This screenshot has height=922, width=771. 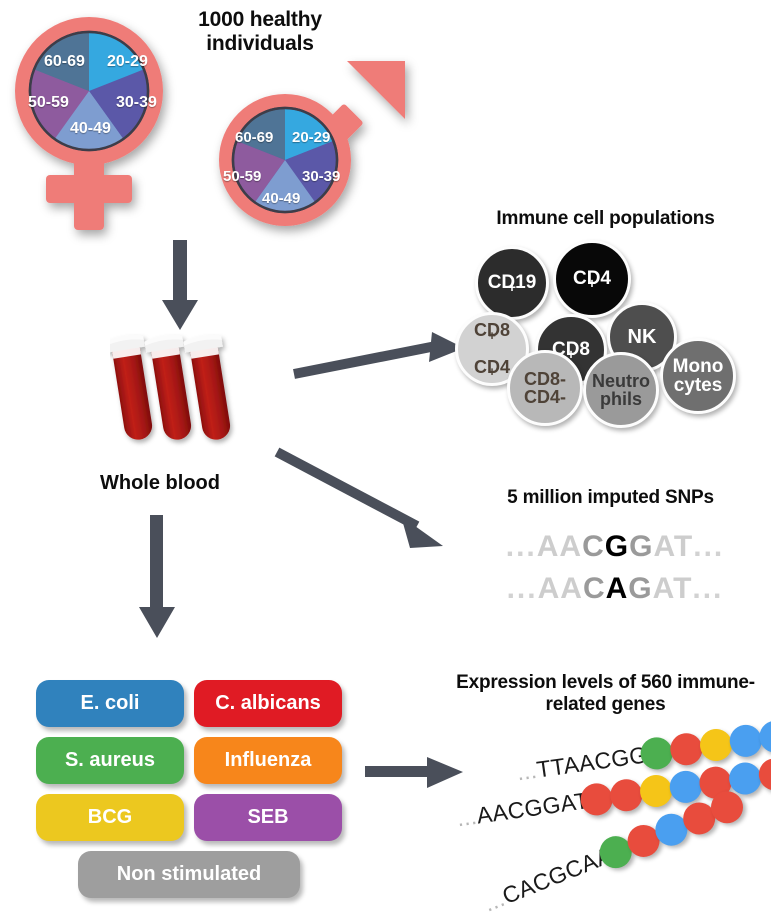 I want to click on stimulus-chip-non-stimulated: Non stimulated, so click(x=189, y=874).